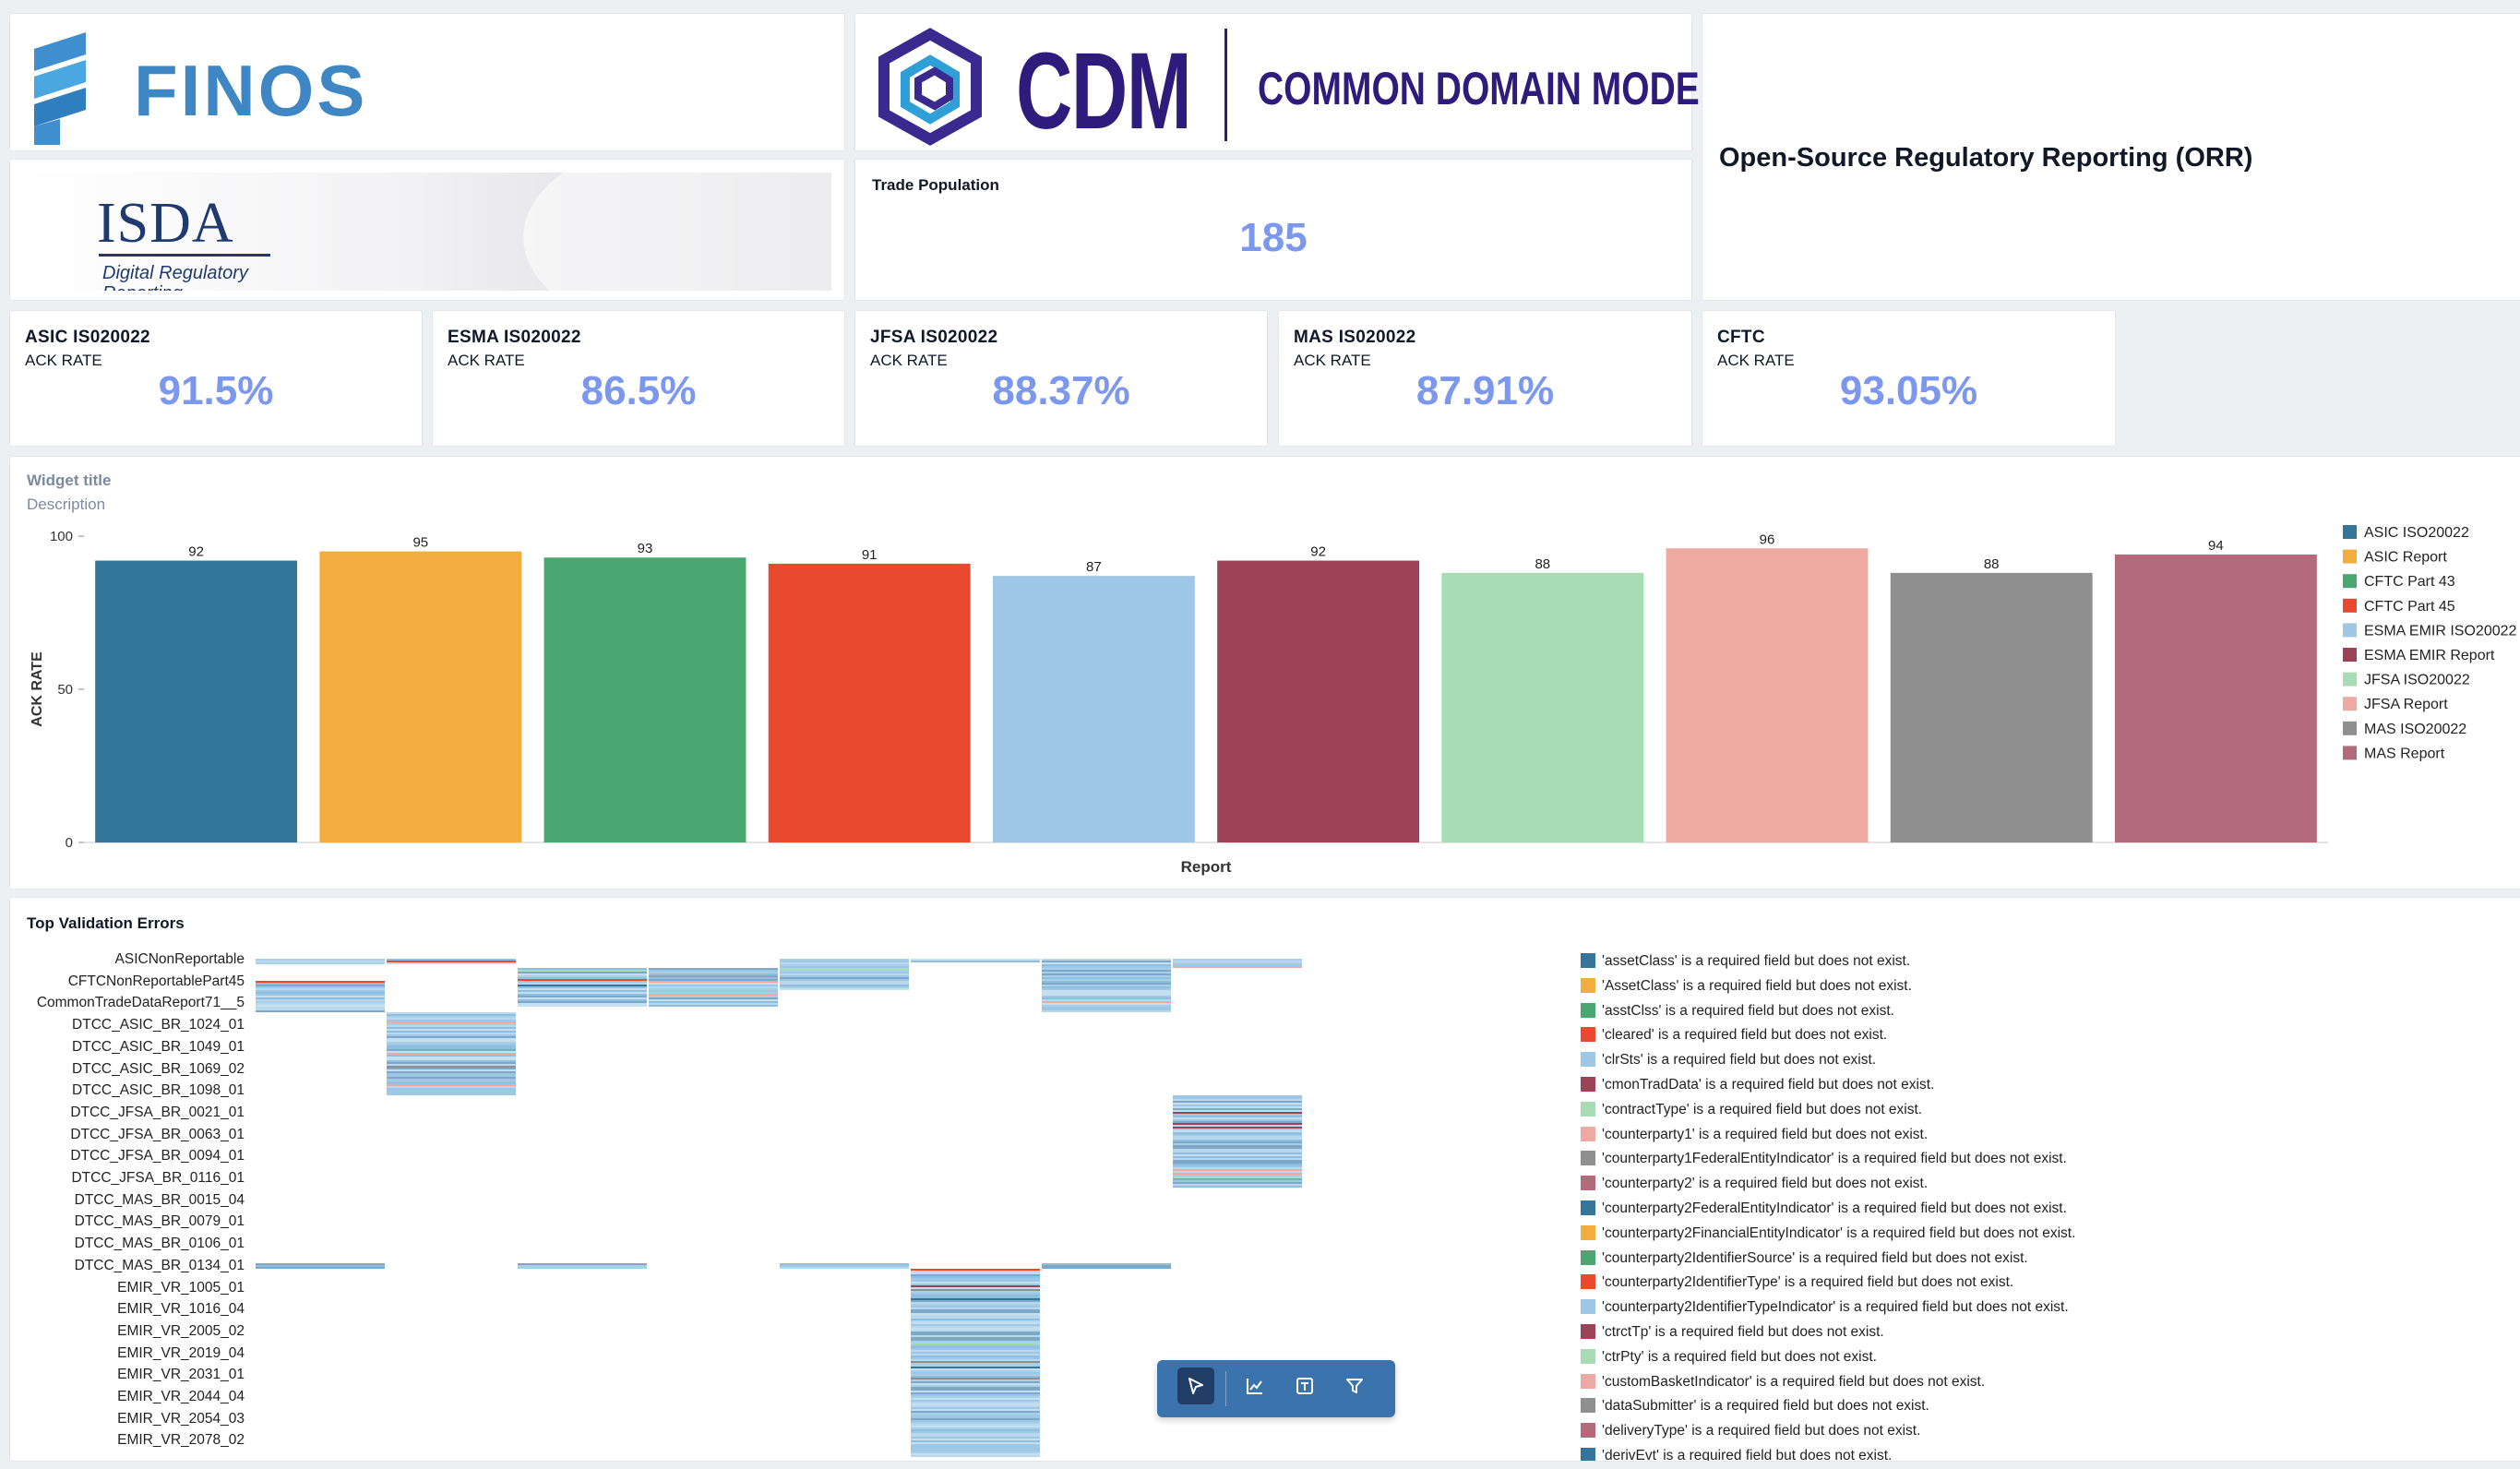  I want to click on legend-label: ESMA EMIR ISO20022, so click(2440, 631).